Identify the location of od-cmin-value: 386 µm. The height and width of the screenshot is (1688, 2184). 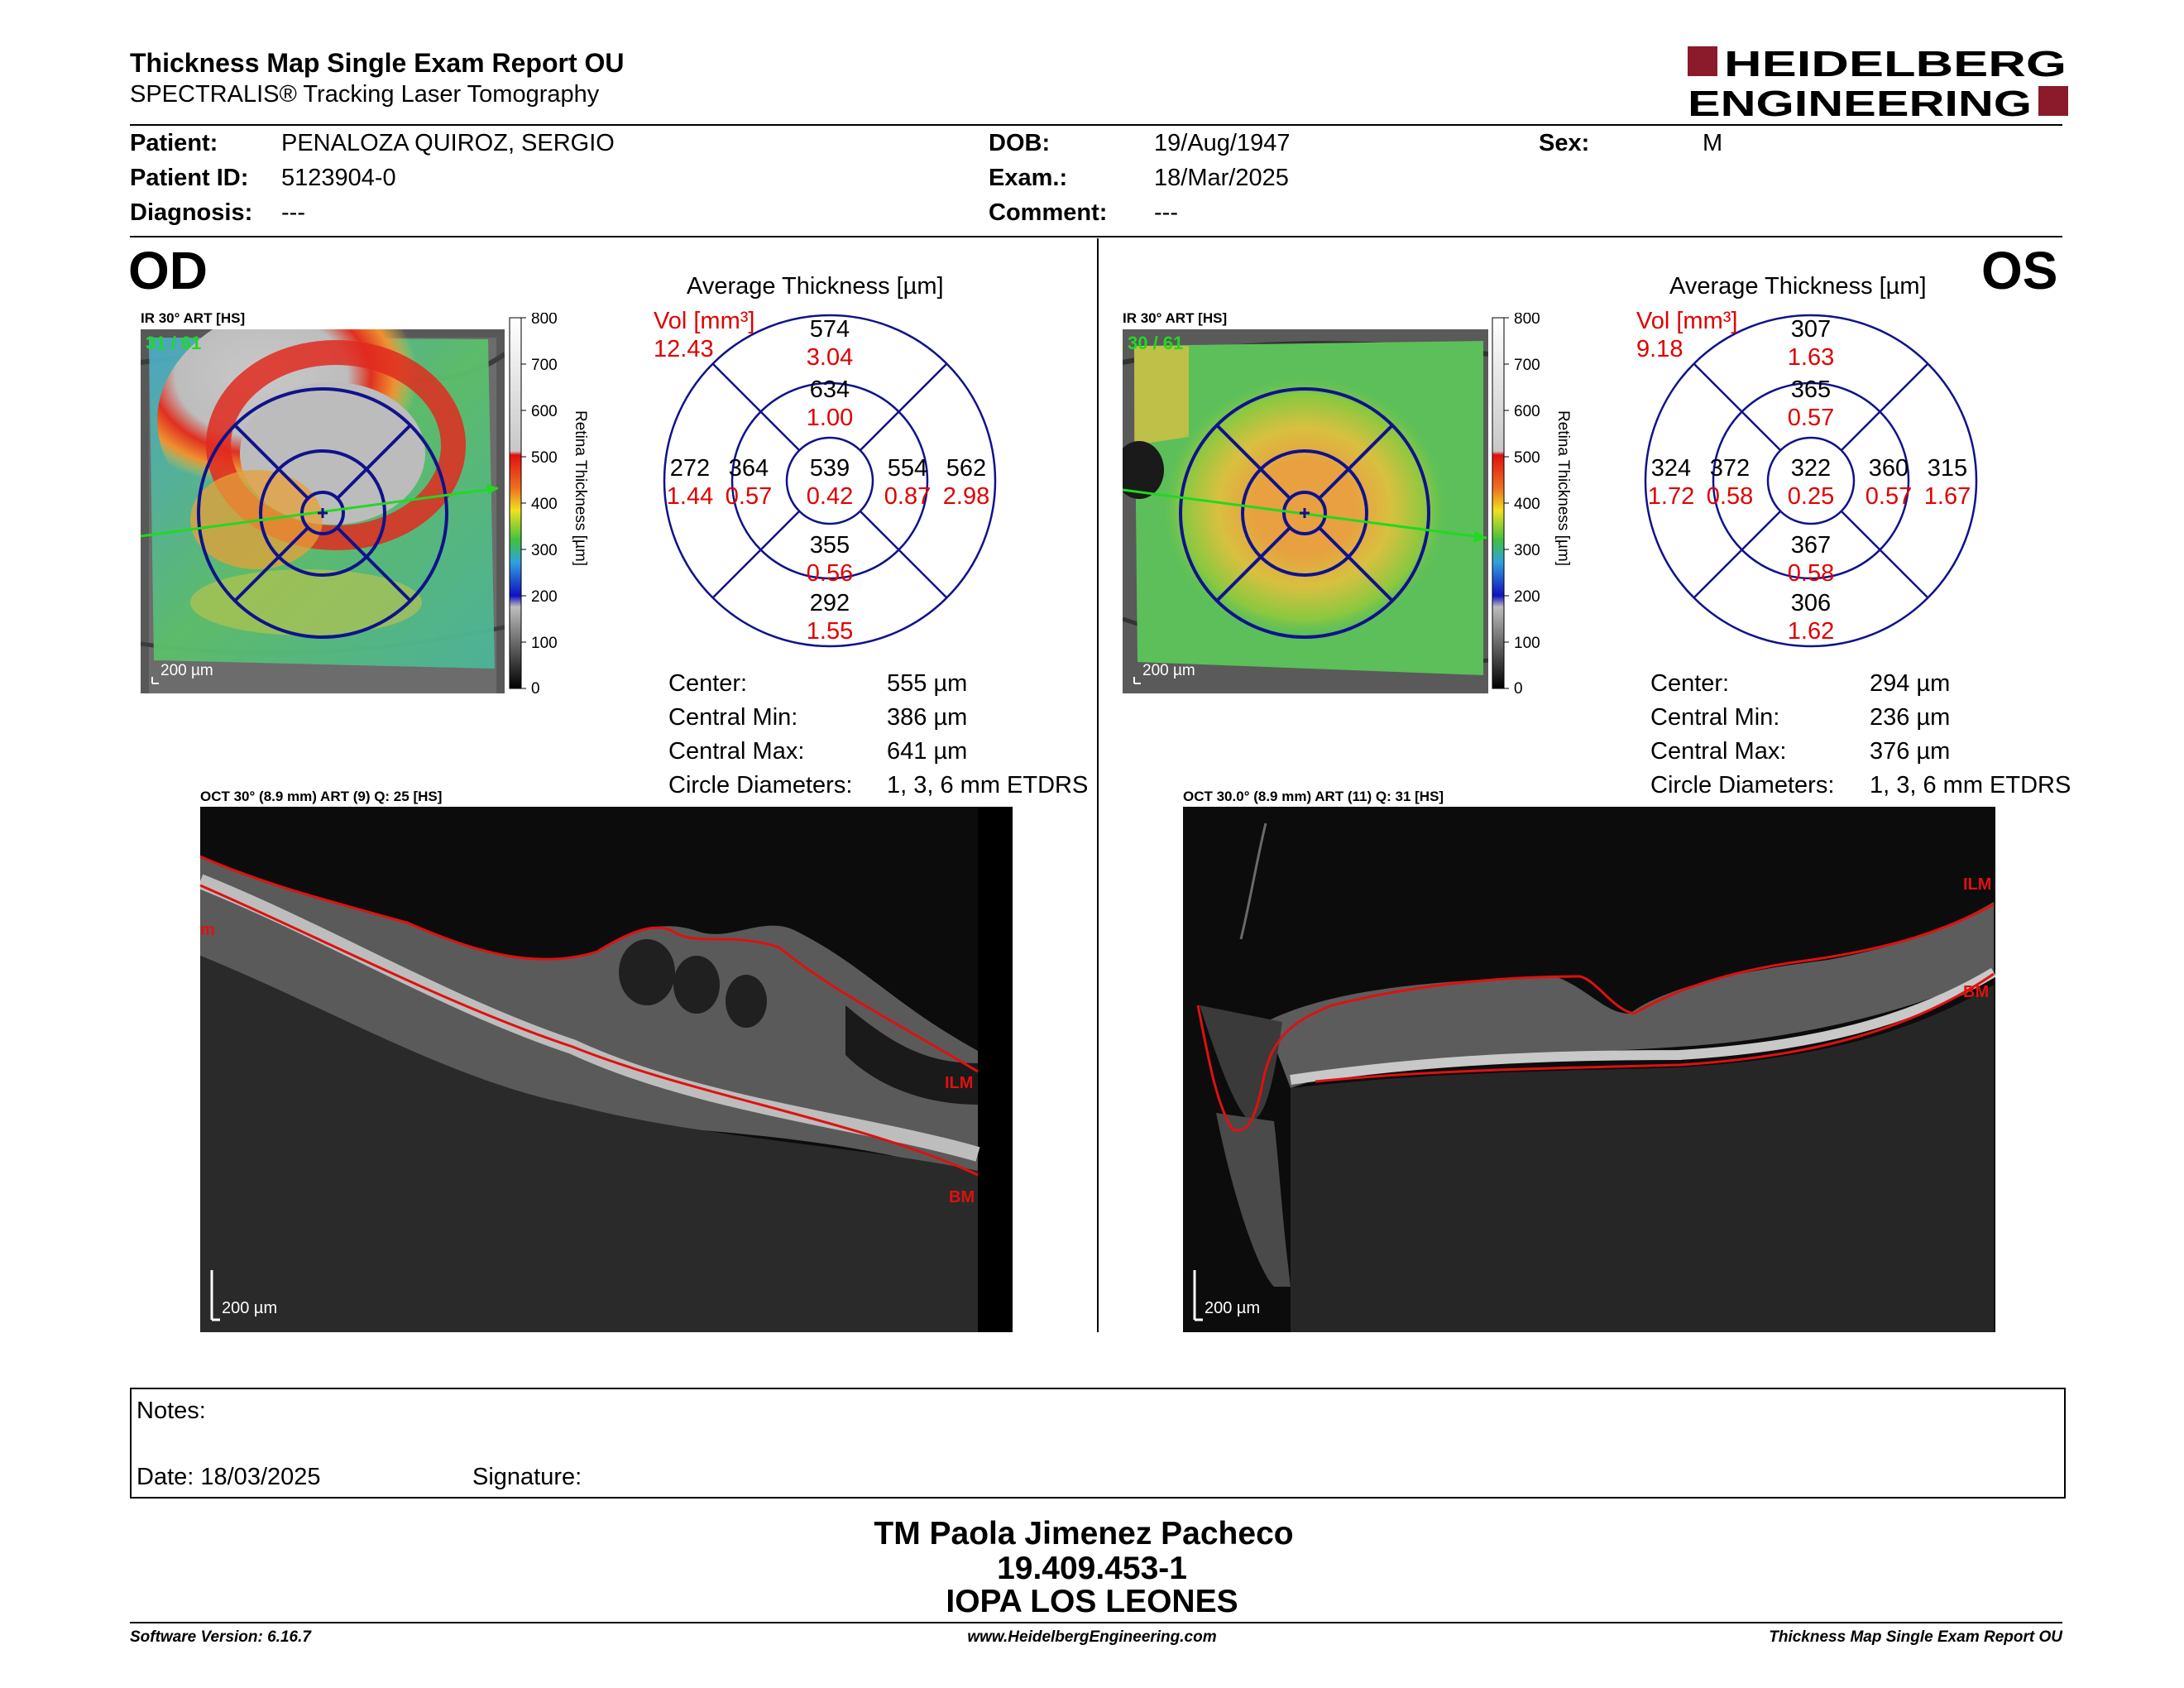
(927, 717).